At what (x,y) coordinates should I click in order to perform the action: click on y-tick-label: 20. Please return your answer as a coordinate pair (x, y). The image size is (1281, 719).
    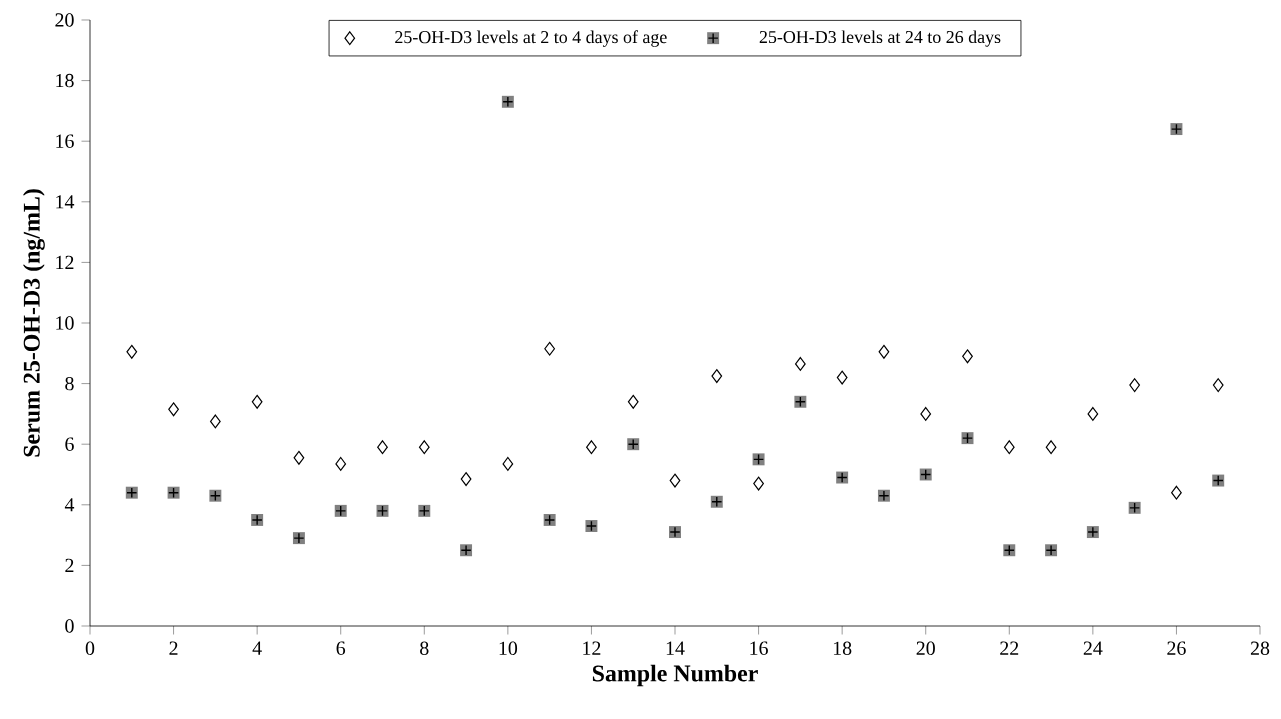
    Looking at the image, I should click on (64, 20).